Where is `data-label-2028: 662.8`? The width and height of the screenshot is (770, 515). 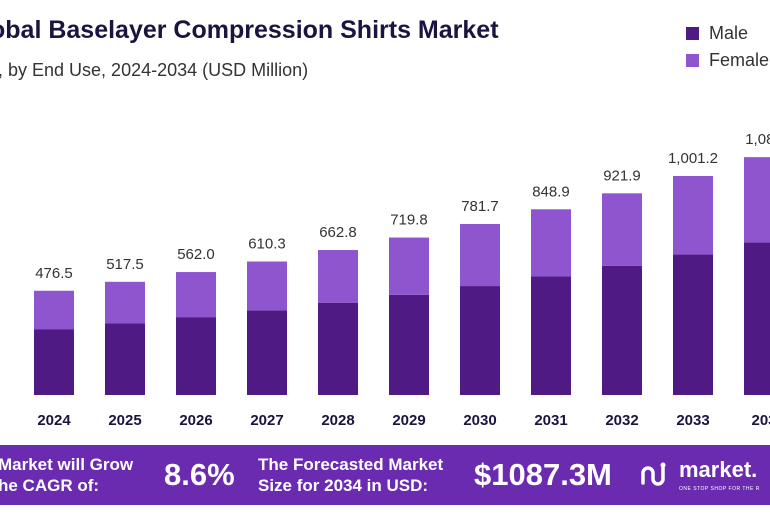
data-label-2028: 662.8 is located at coordinates (338, 232).